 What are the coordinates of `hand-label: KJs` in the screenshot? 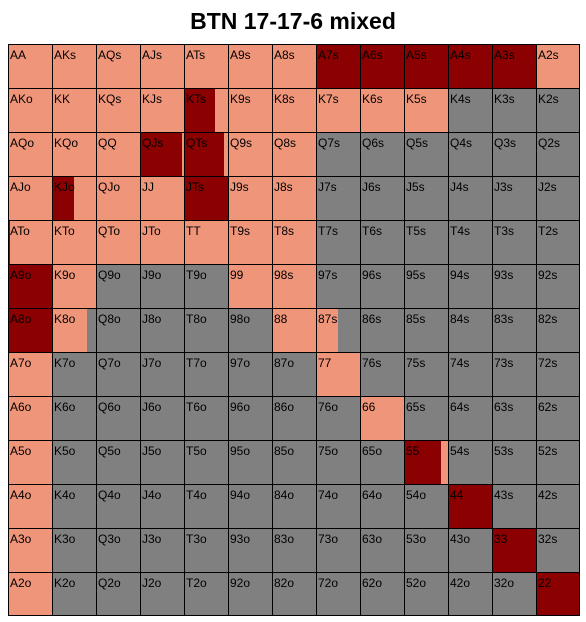 It's located at (152, 99).